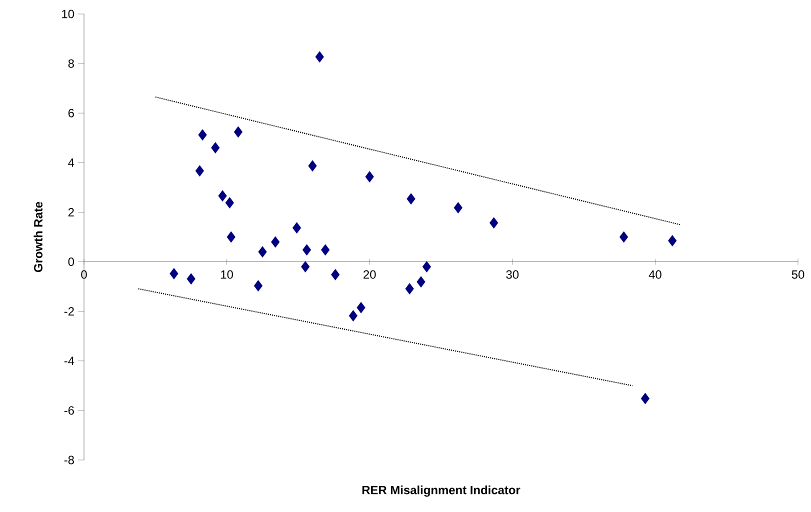  What do you see at coordinates (69, 311) in the screenshot?
I see `y-tick-label: -2` at bounding box center [69, 311].